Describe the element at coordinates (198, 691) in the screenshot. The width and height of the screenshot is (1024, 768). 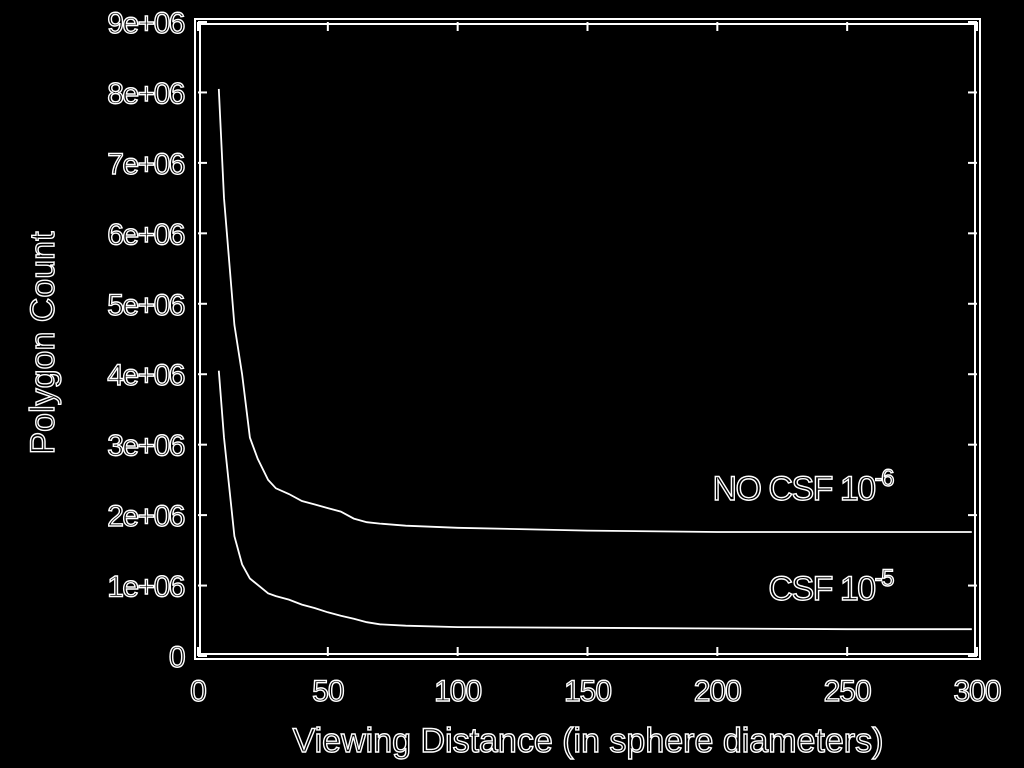
I see `x-tick-label: 0` at that location.